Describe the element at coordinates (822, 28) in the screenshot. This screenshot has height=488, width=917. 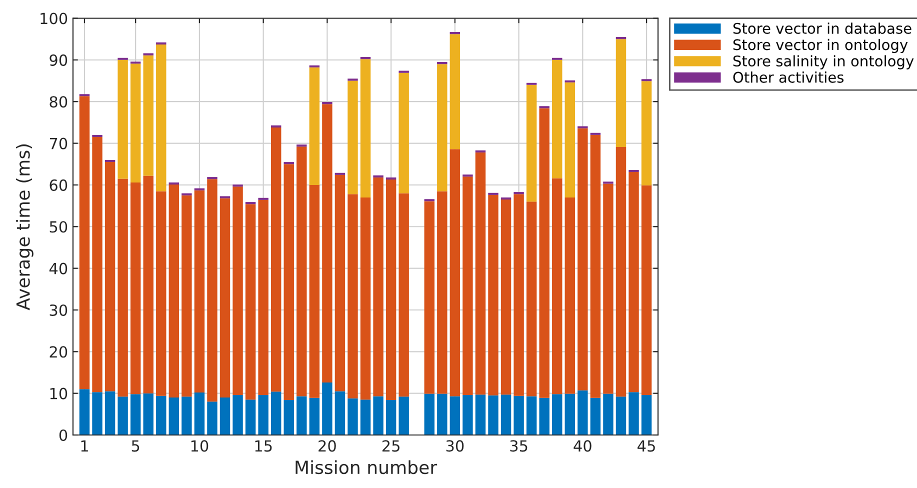
I see `legend-label: Store vector in database` at that location.